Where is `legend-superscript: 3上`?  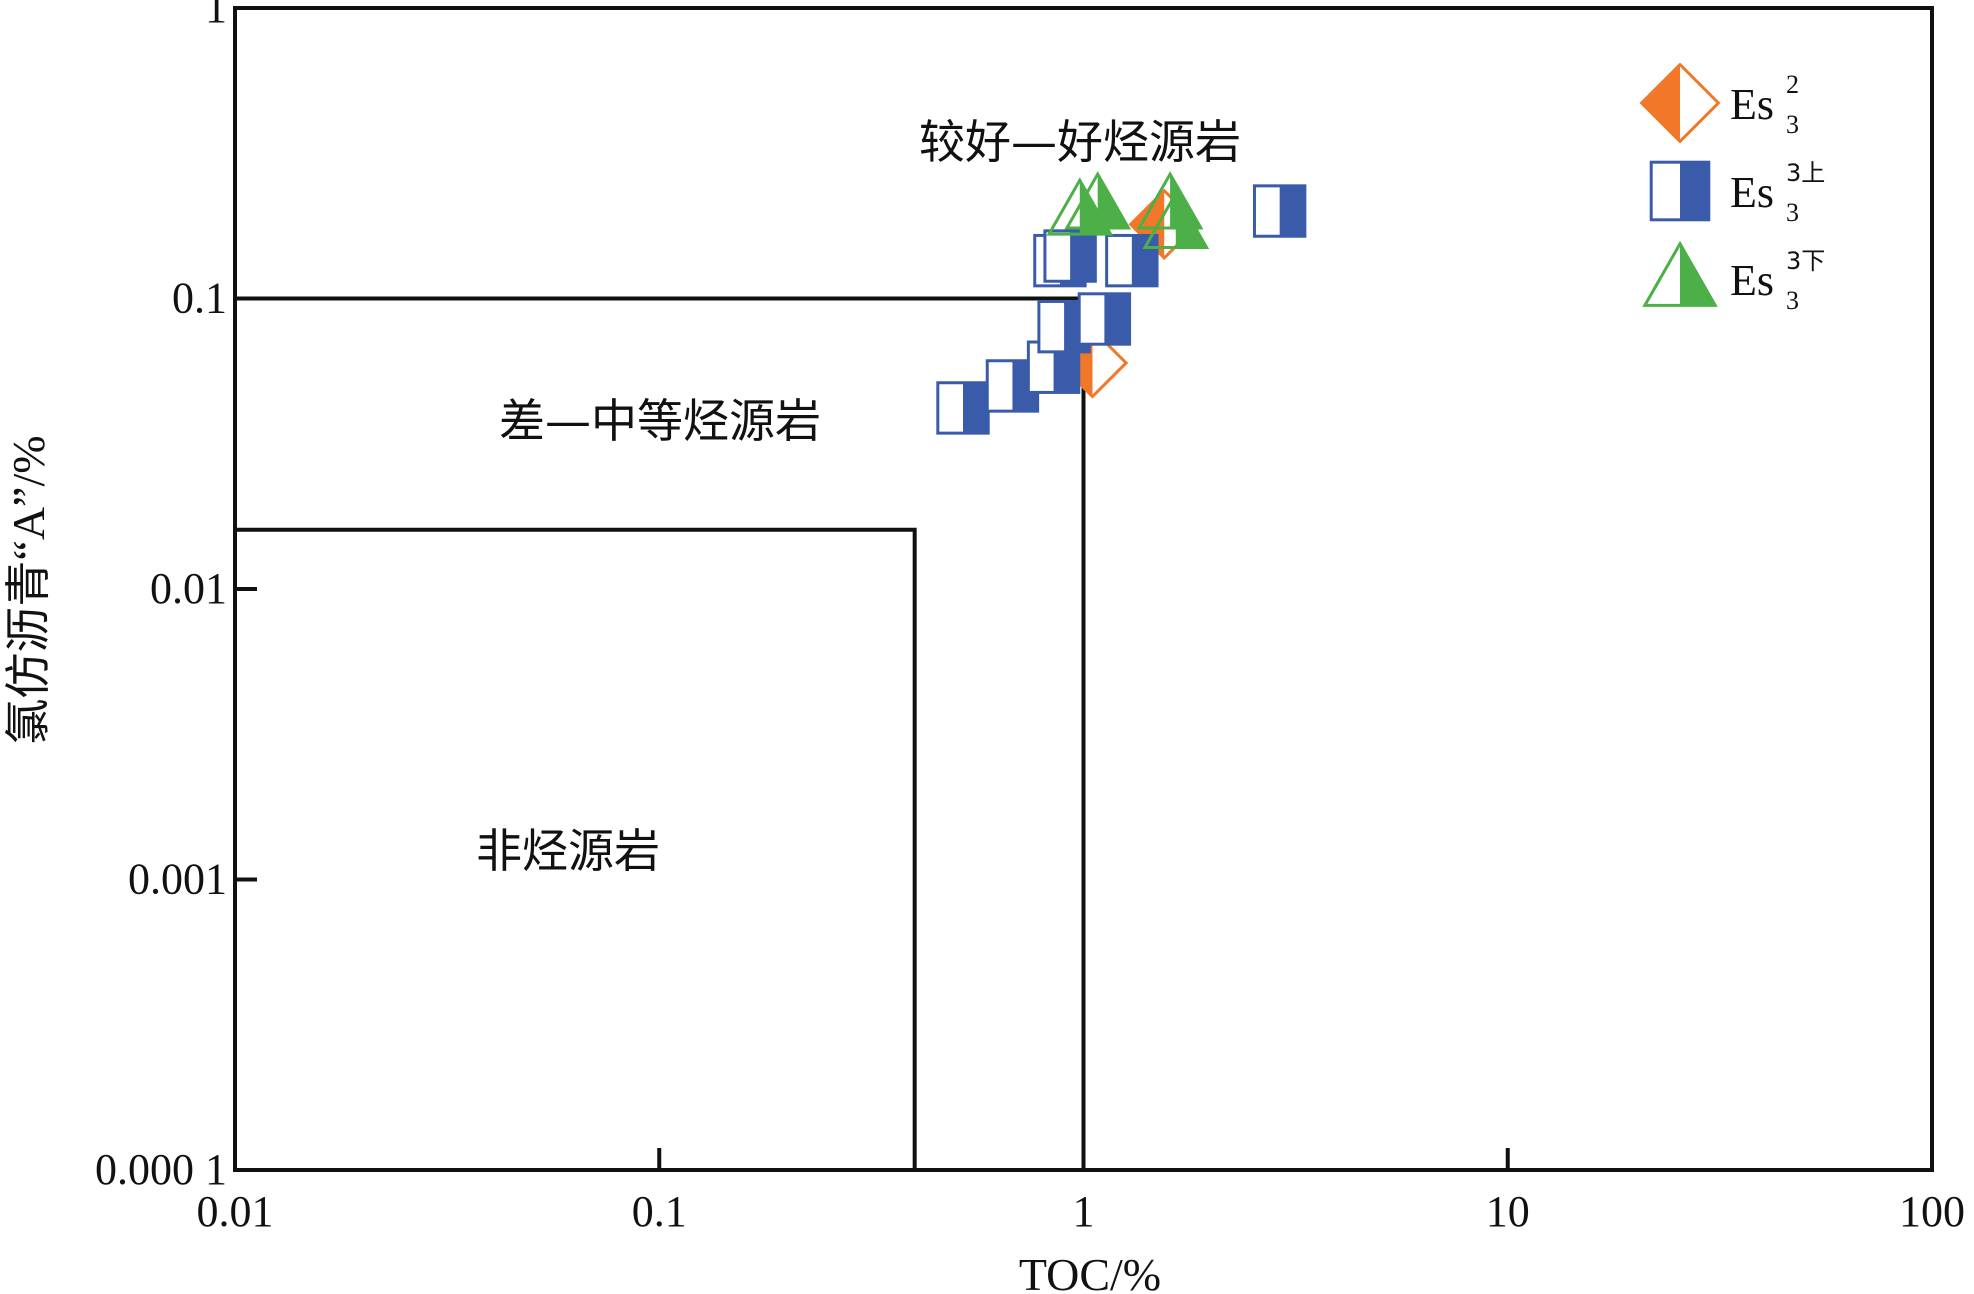
legend-superscript: 3上 is located at coordinates (1805, 173).